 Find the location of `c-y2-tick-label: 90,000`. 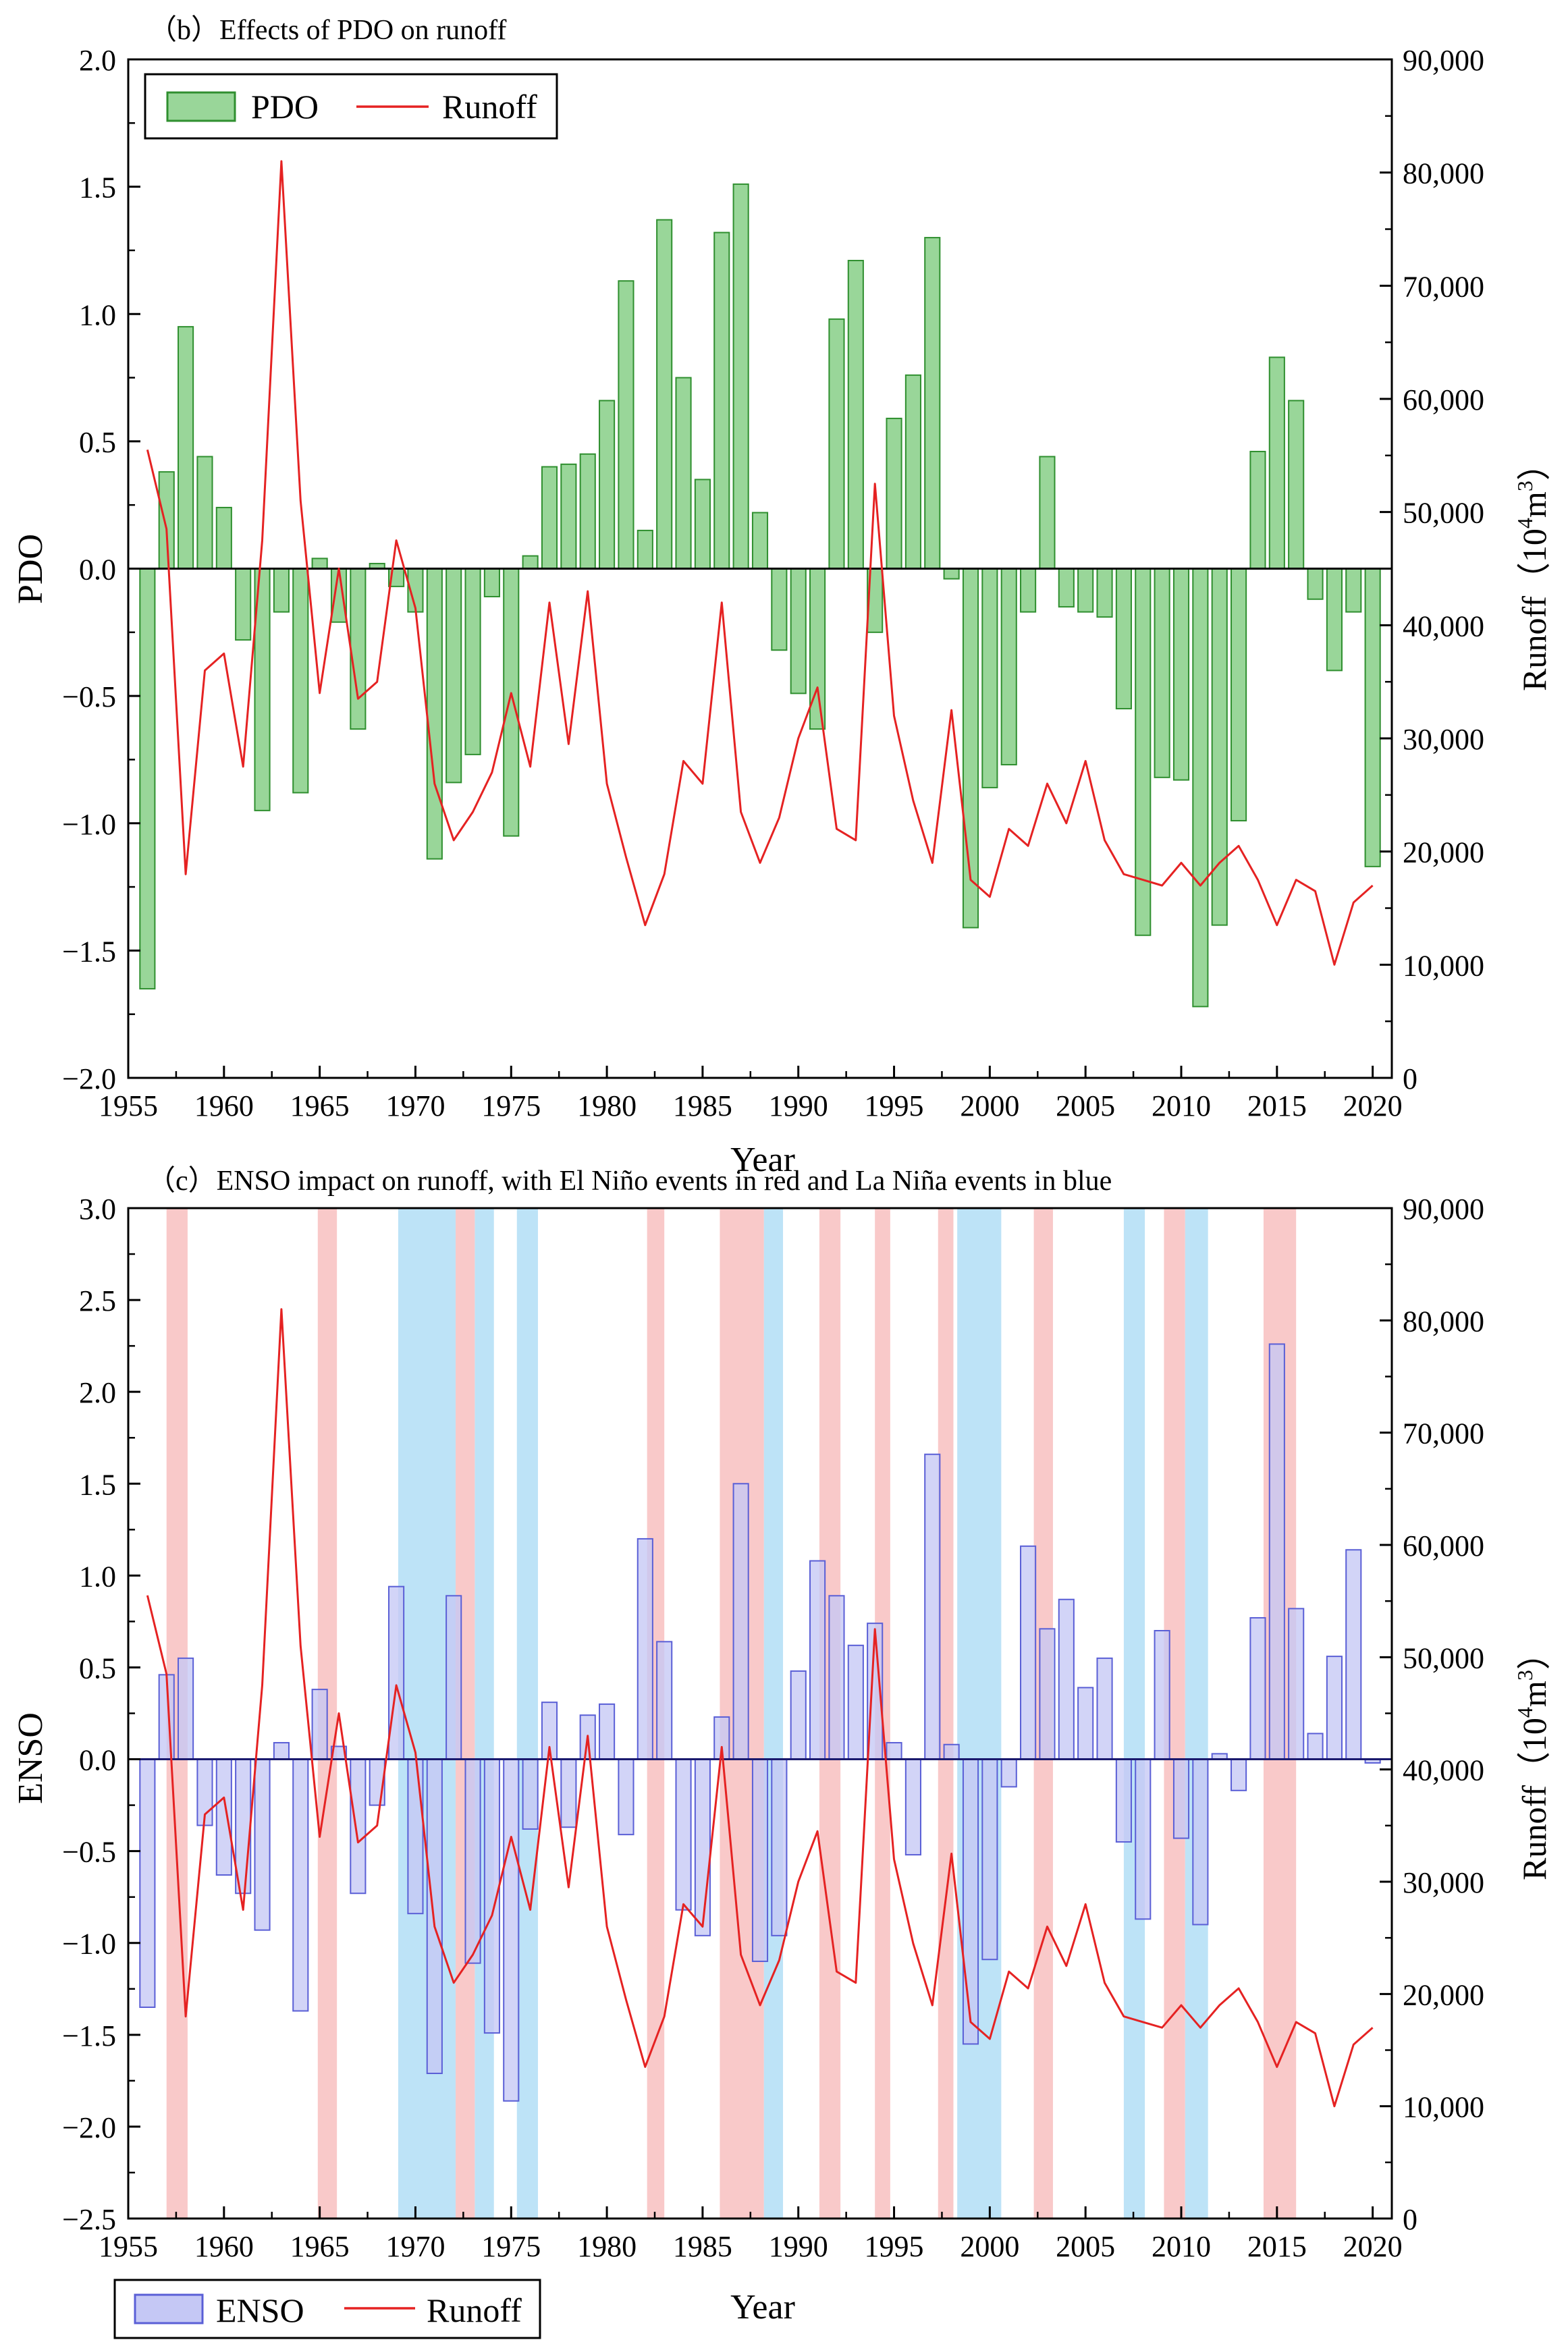

c-y2-tick-label: 90,000 is located at coordinates (1443, 1209).